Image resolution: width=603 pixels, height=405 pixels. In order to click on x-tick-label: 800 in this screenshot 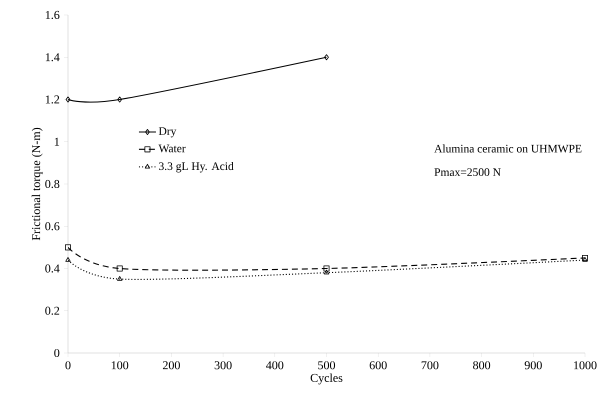, I will do `click(481, 365)`.